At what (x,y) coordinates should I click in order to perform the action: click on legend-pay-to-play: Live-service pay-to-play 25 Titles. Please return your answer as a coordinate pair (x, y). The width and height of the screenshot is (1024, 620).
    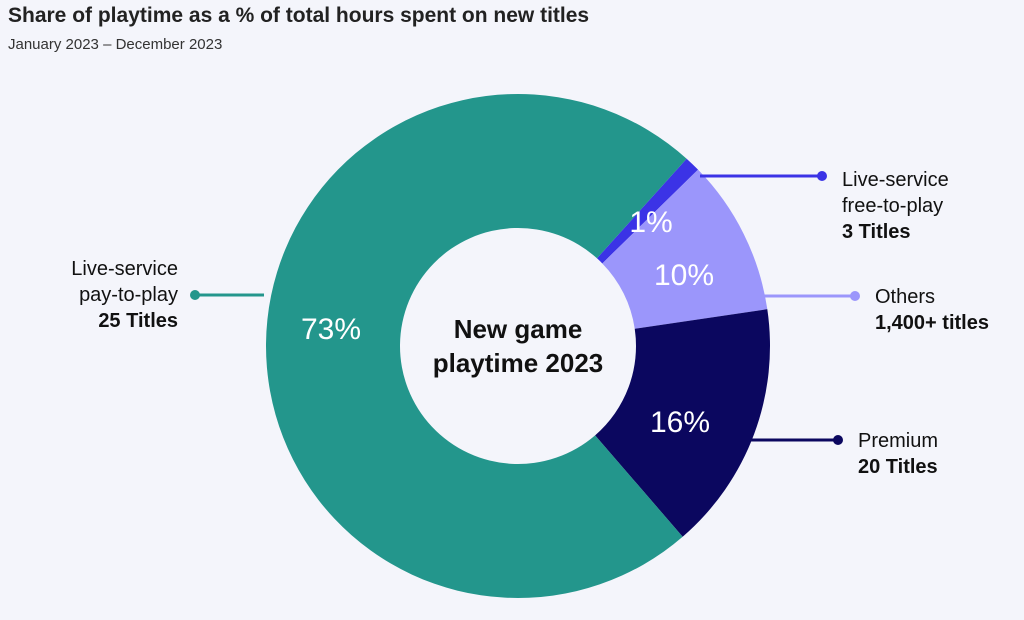
    Looking at the image, I should click on (99, 295).